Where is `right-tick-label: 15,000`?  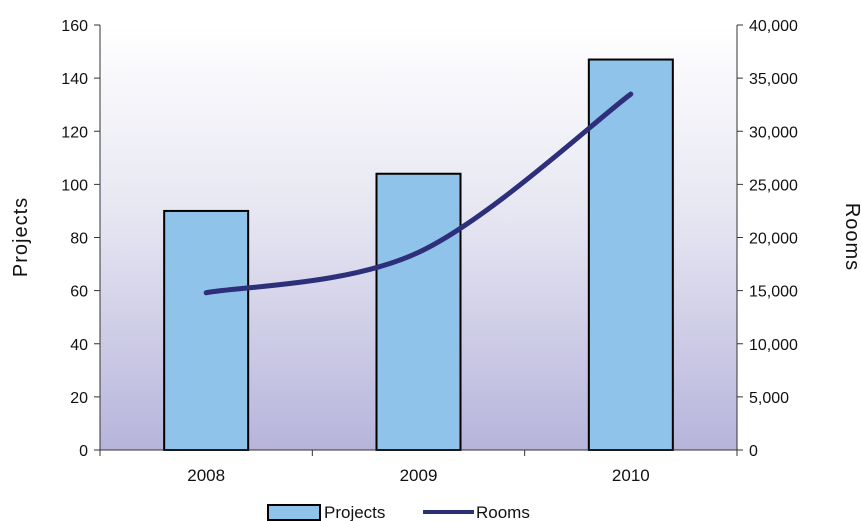 right-tick-label: 15,000 is located at coordinates (773, 292).